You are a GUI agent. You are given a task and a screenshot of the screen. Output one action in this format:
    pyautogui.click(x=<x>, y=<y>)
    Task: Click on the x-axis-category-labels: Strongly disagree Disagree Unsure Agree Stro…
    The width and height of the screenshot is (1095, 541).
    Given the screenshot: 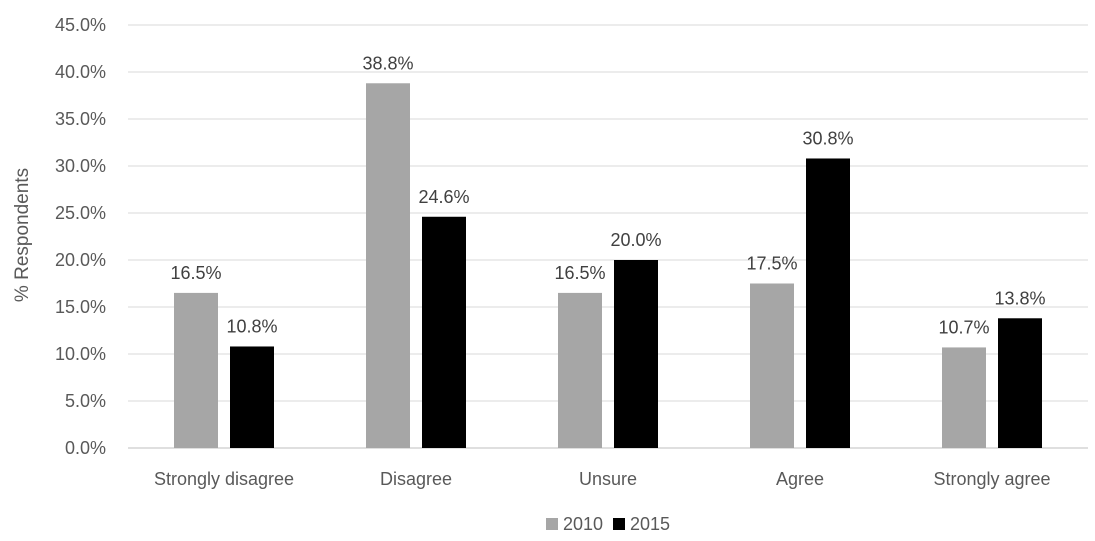 What is the action you would take?
    pyautogui.click(x=602, y=479)
    